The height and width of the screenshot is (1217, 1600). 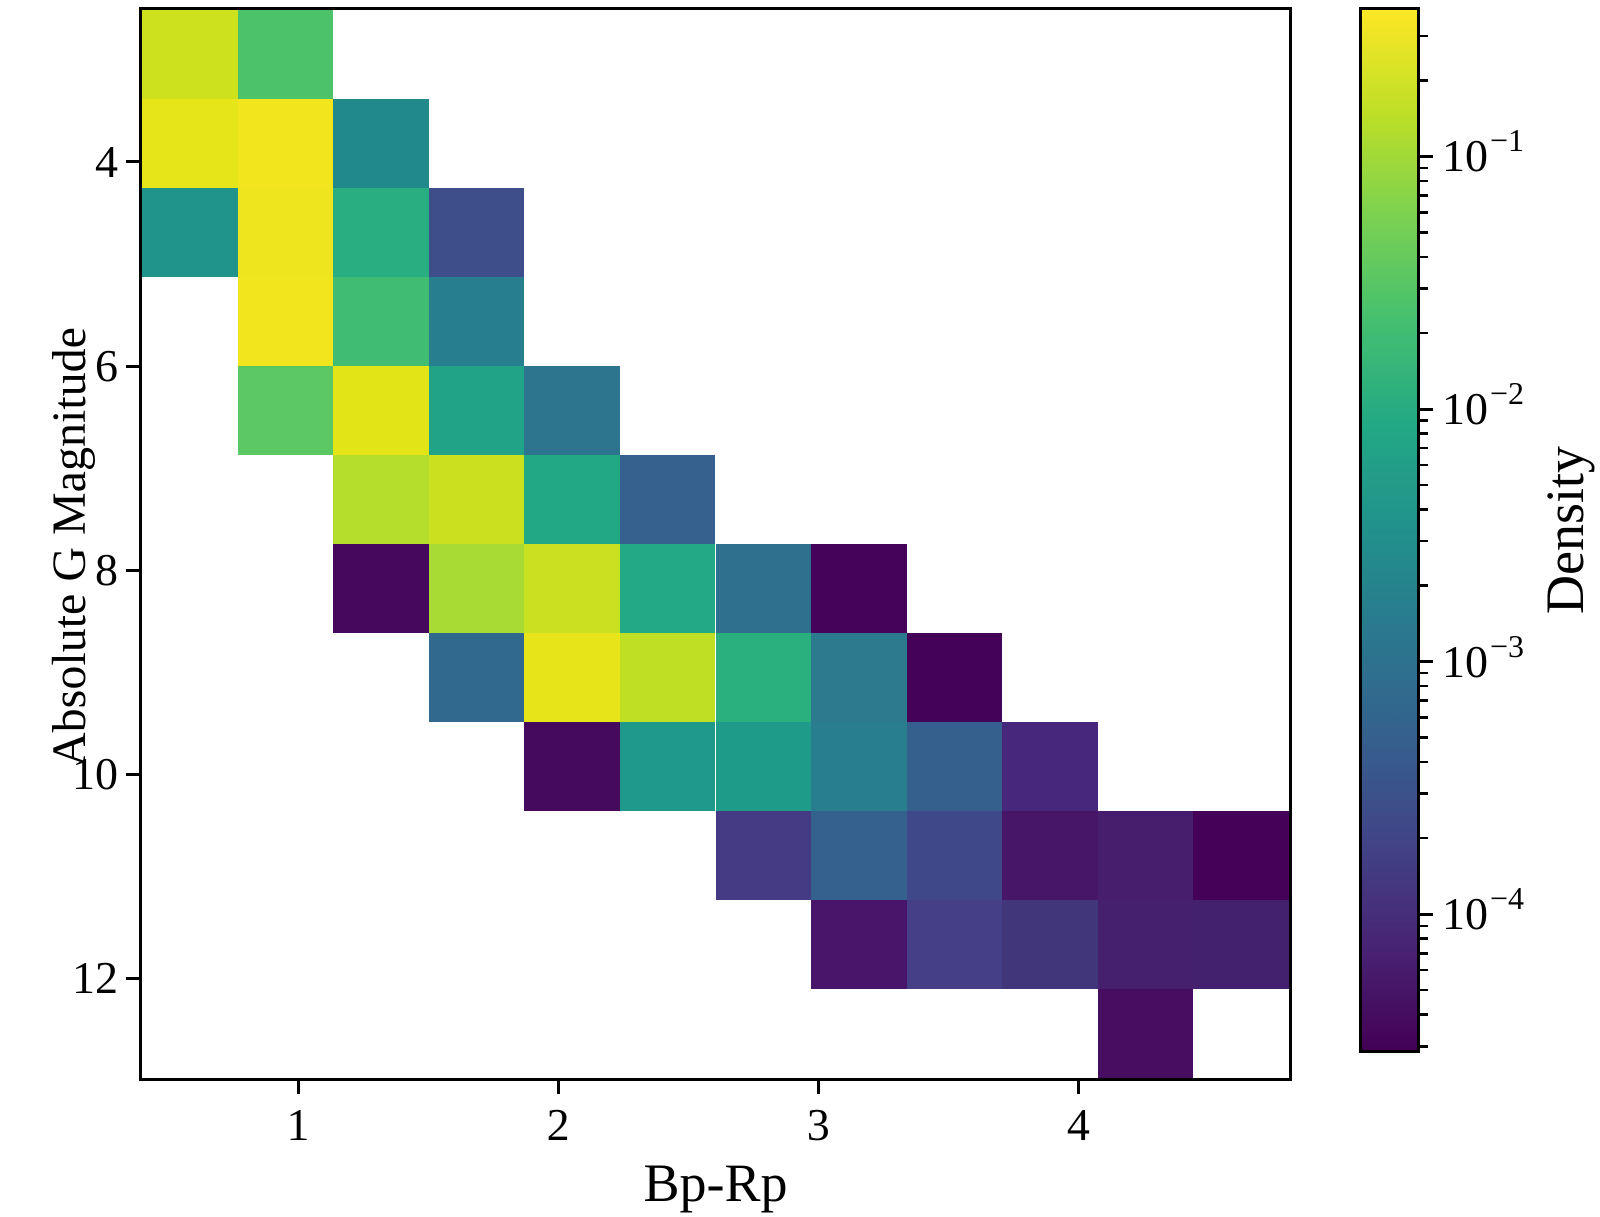 What do you see at coordinates (95, 978) in the screenshot?
I see `y-tick-label: 12` at bounding box center [95, 978].